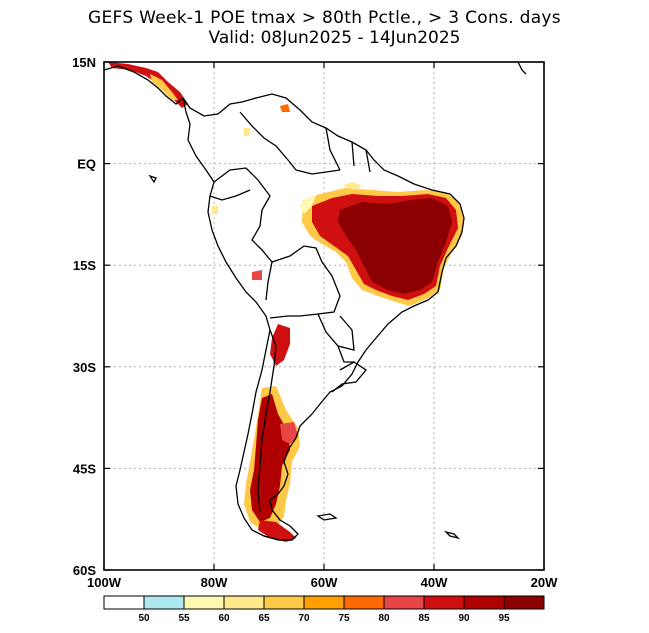 This screenshot has height=633, width=649. What do you see at coordinates (504, 618) in the screenshot?
I see `colorbar-label-9: 95` at bounding box center [504, 618].